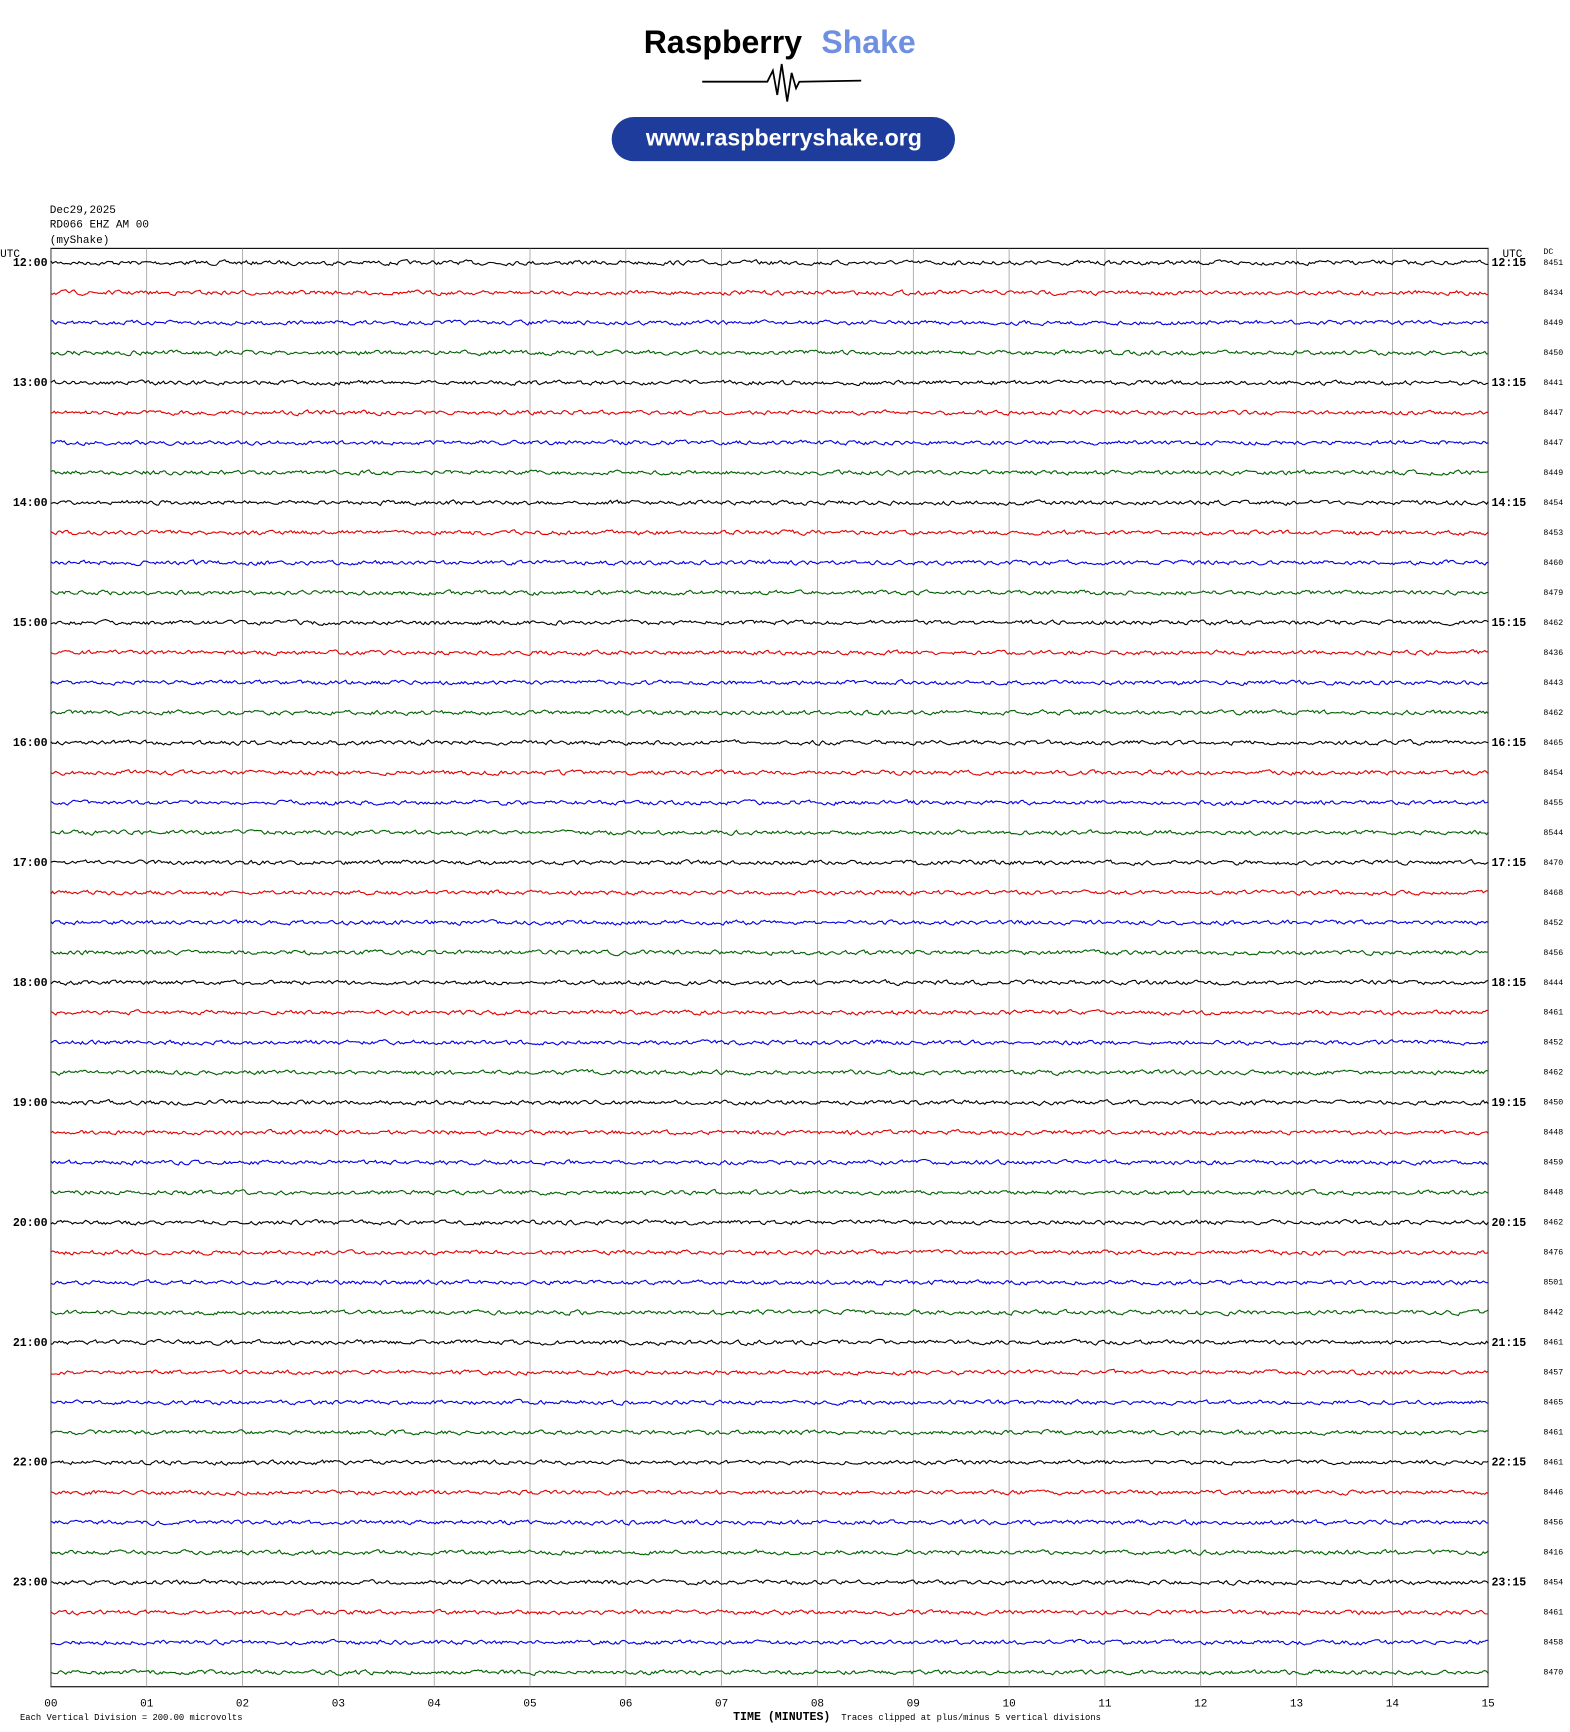  What do you see at coordinates (1508, 383) in the screenshot?
I see `right-time: 13:15` at bounding box center [1508, 383].